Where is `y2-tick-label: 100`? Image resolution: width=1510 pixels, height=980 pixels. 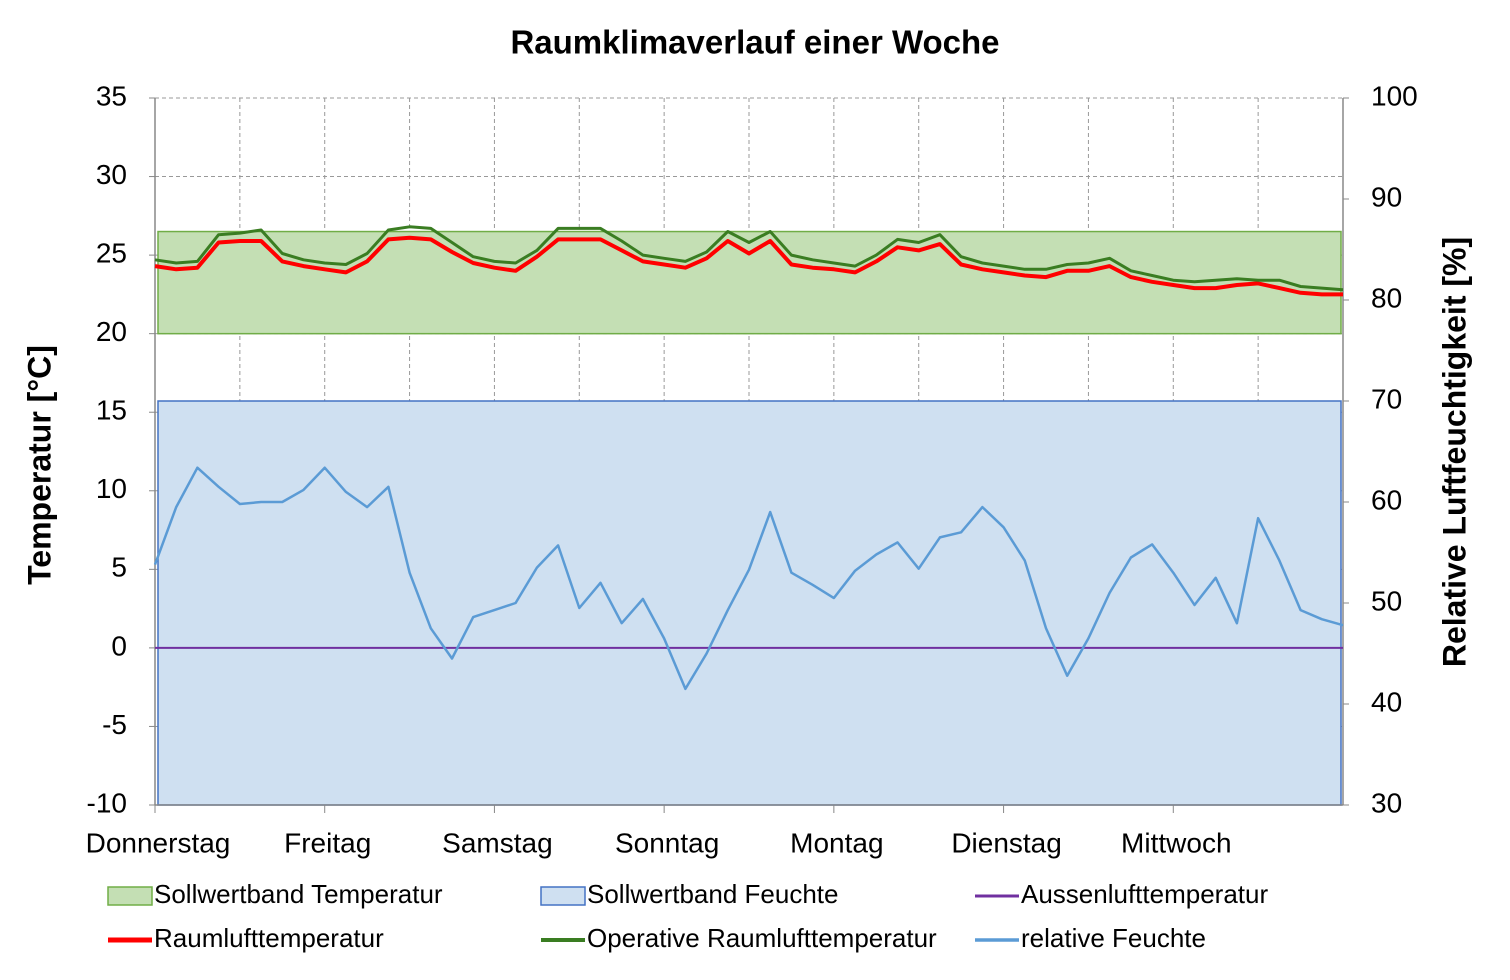 y2-tick-label: 100 is located at coordinates (1394, 95).